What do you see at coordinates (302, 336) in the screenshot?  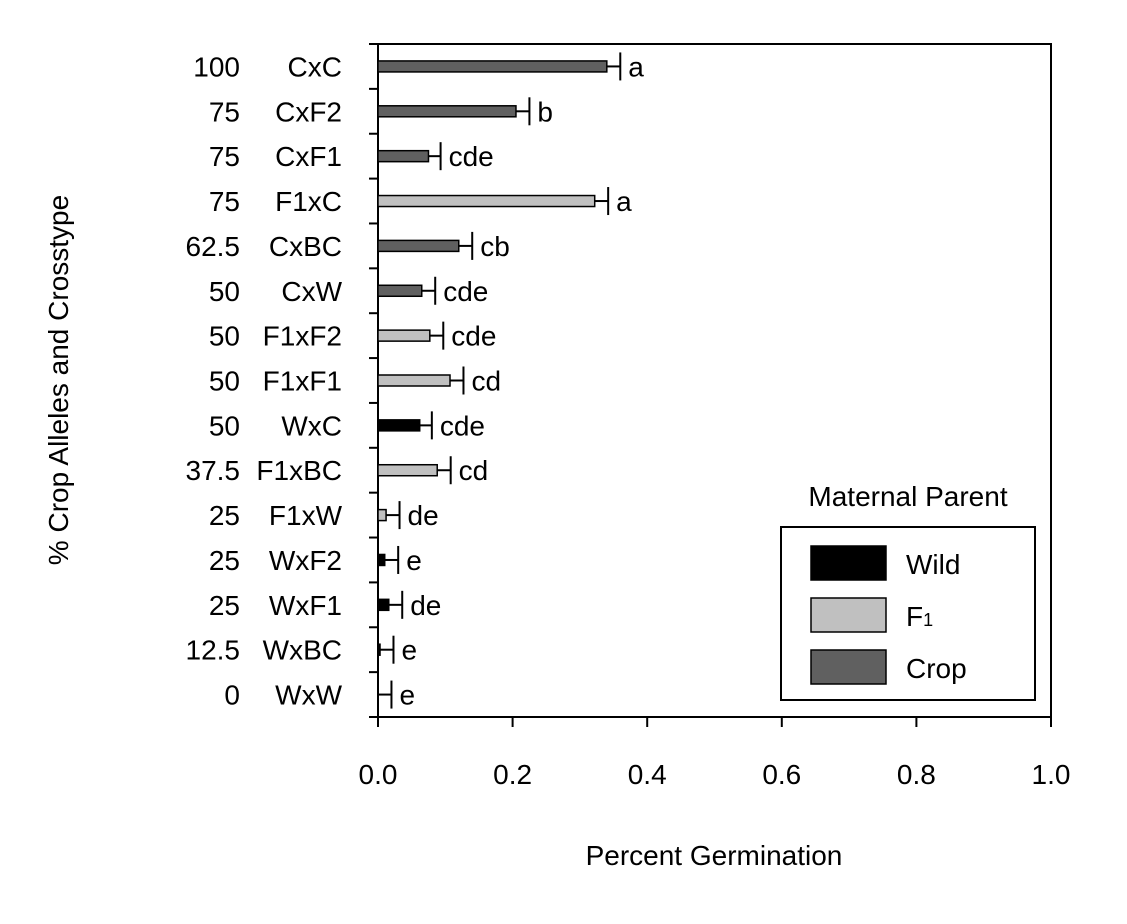 I see `y-label-cross: F1xF2` at bounding box center [302, 336].